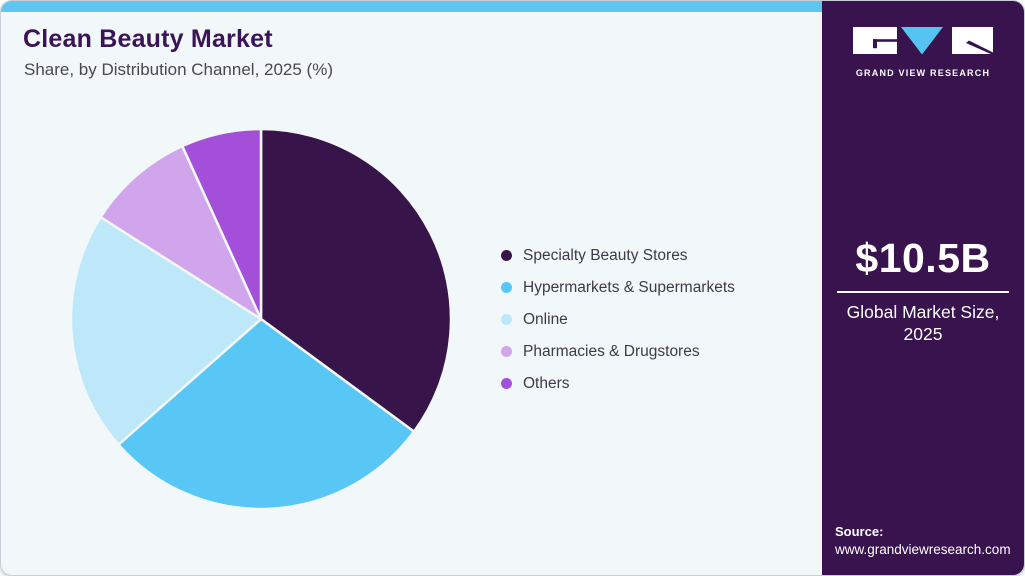 The height and width of the screenshot is (576, 1025). I want to click on market-size-block: $10.5B Global Market Size, 2025, so click(923, 290).